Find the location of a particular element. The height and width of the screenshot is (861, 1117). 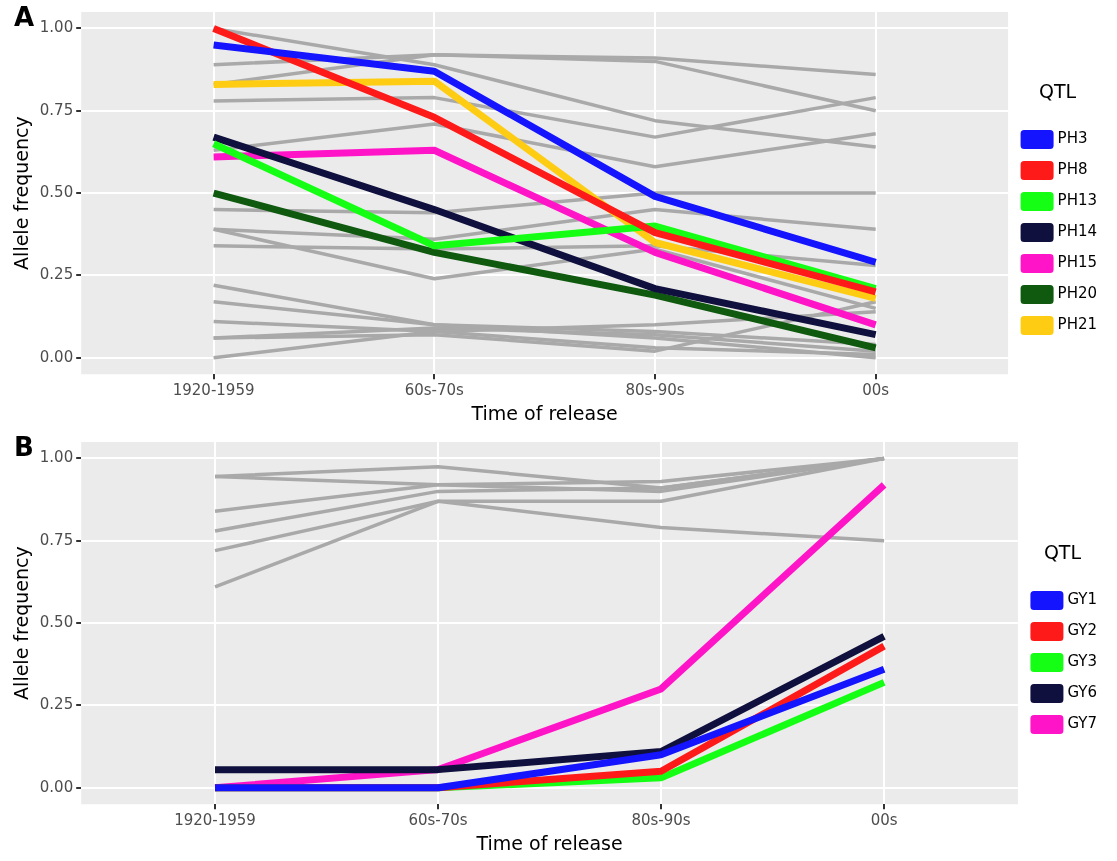

legend-label: GY7 is located at coordinates (1082, 723).